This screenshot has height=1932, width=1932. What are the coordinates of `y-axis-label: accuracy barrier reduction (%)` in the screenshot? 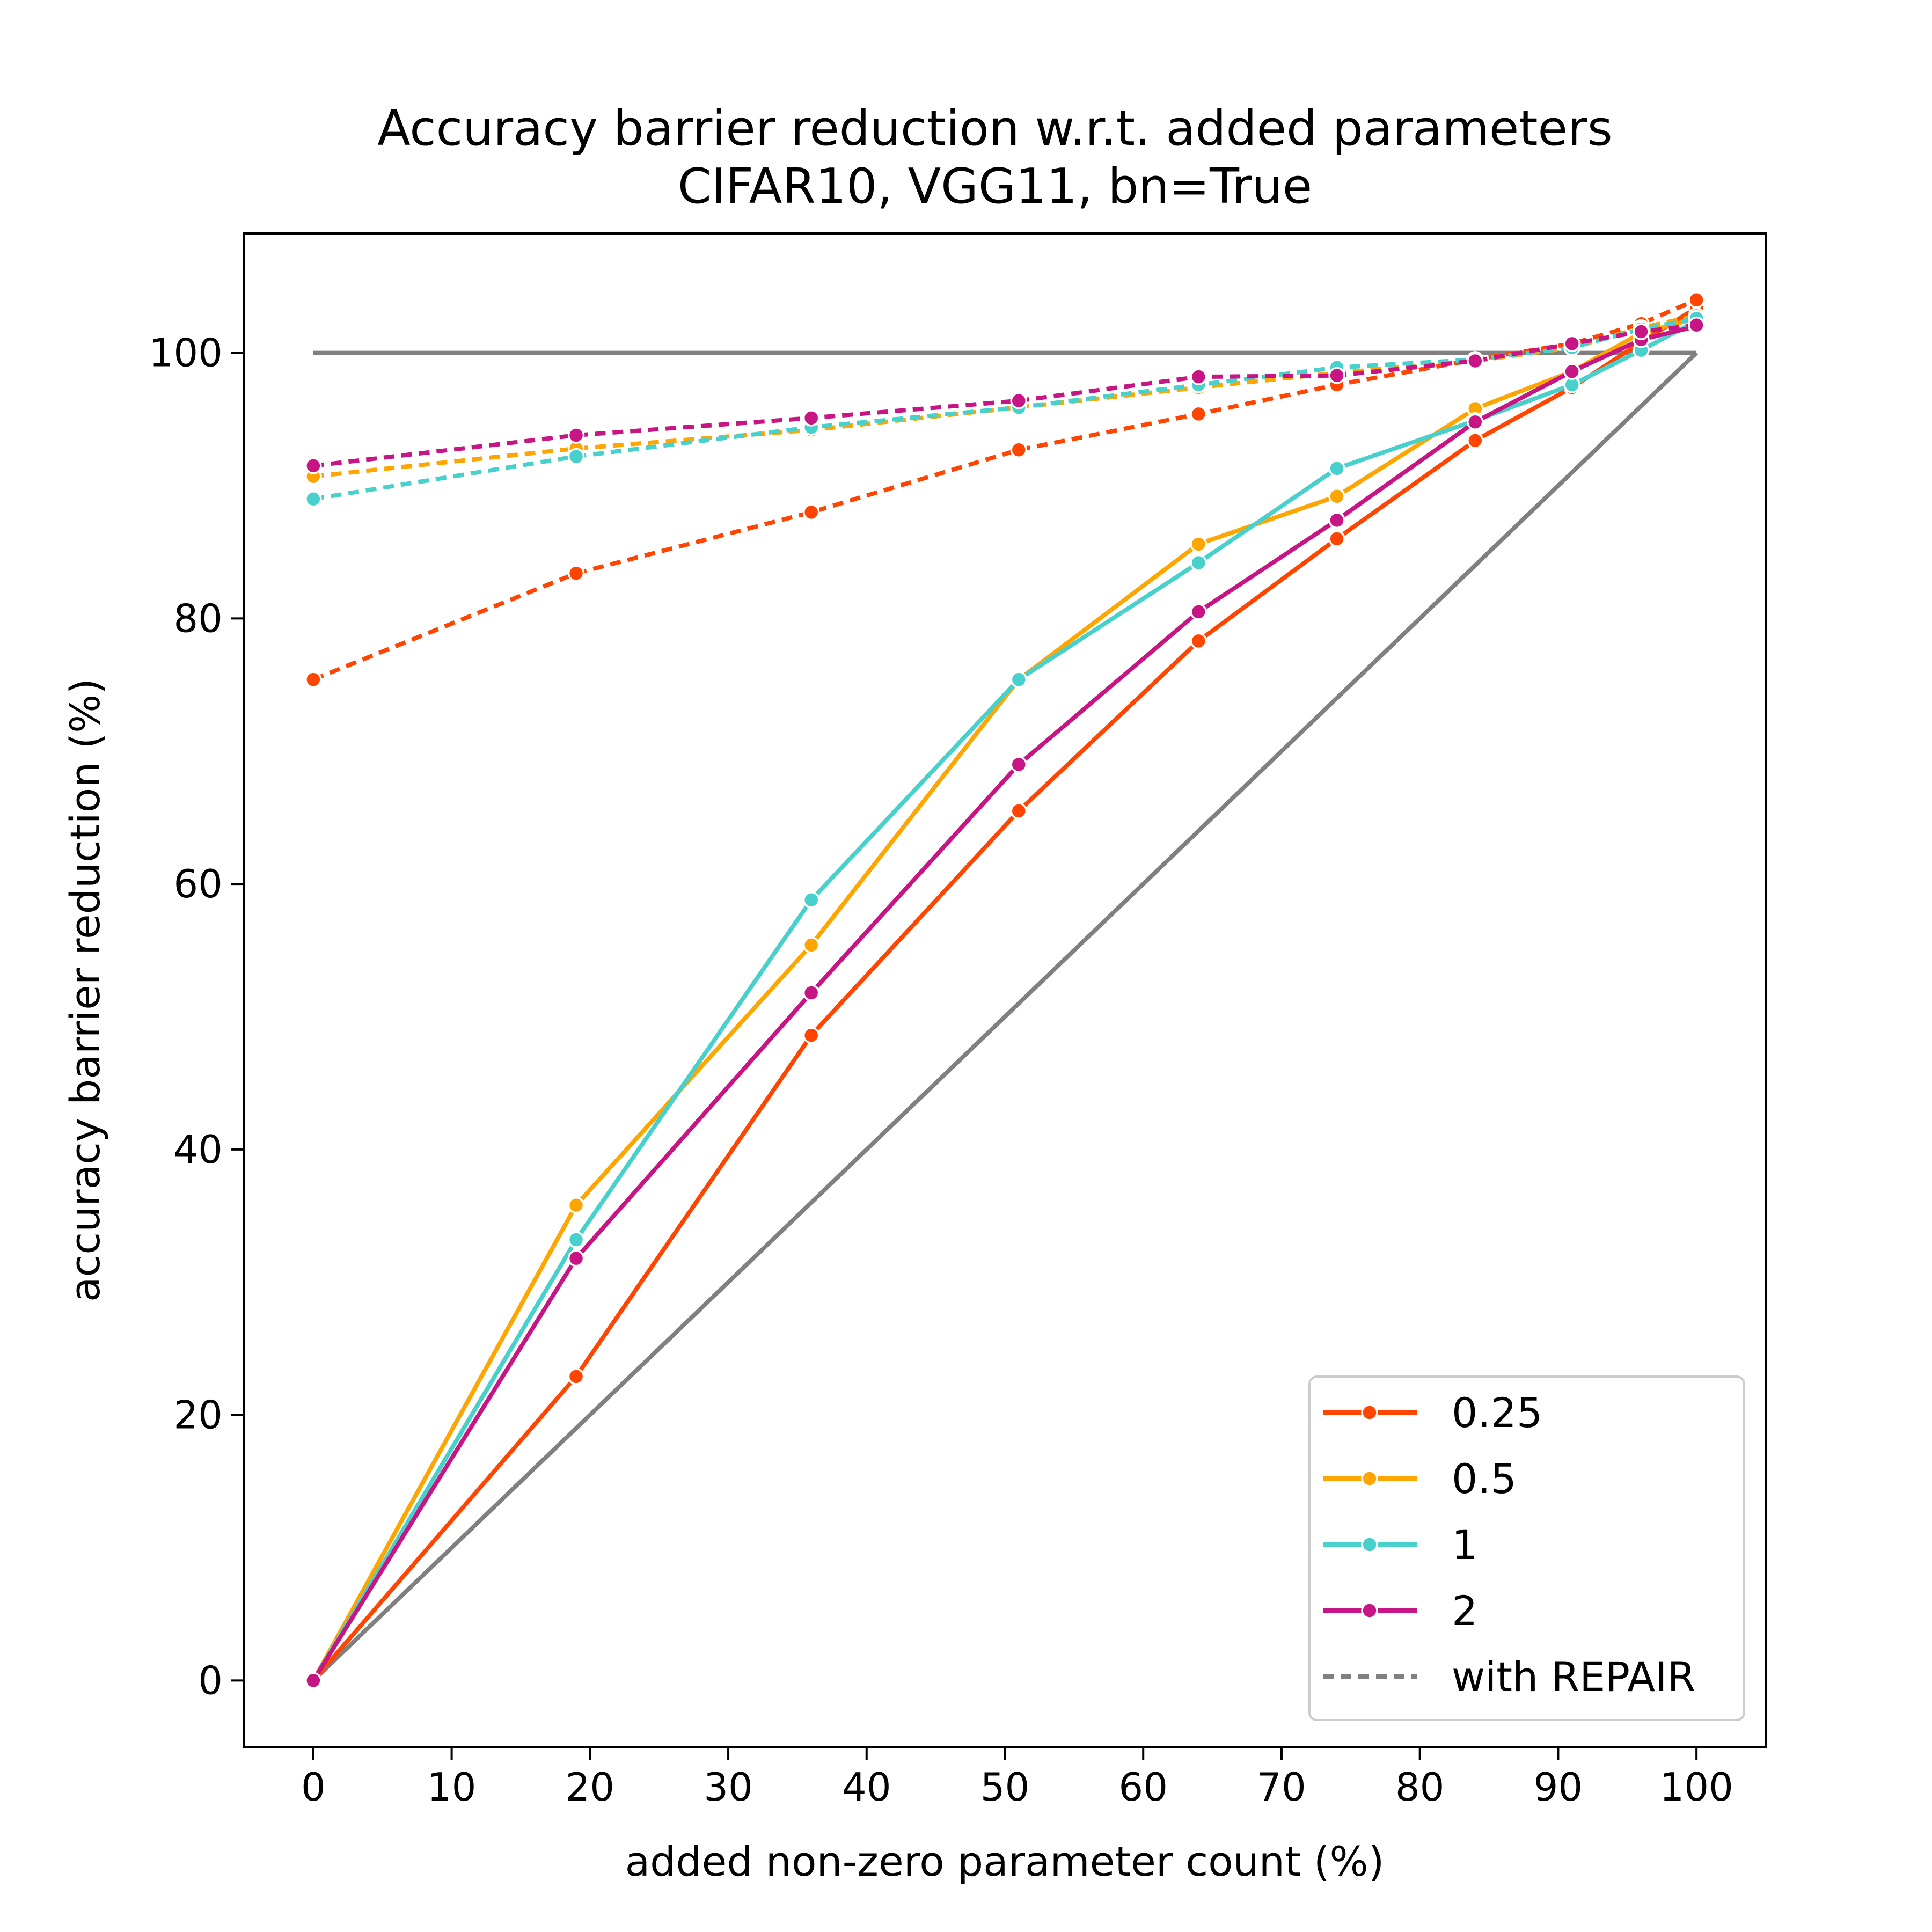 It's located at (85, 990).